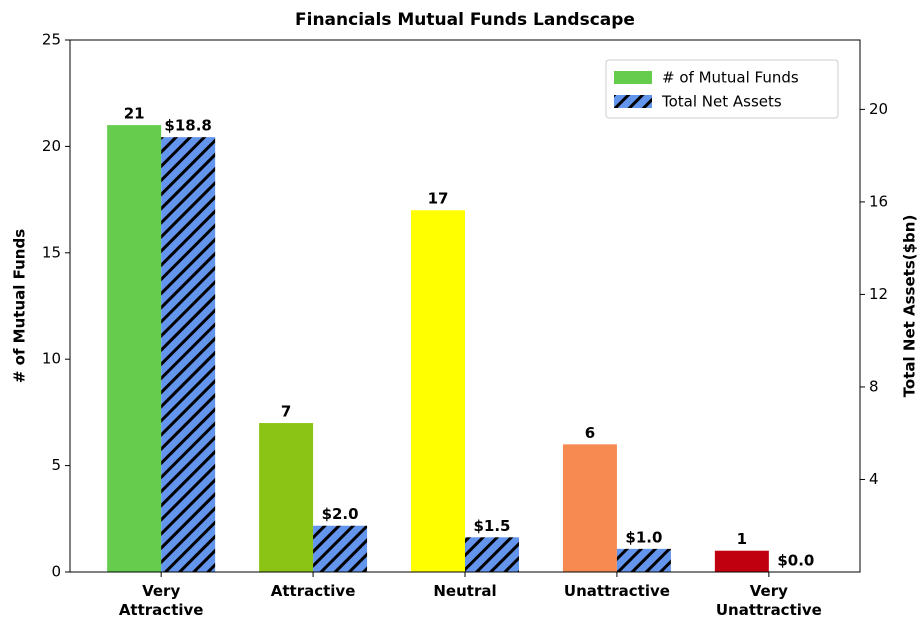  I want to click on y-tick-label: 10, so click(51, 359).